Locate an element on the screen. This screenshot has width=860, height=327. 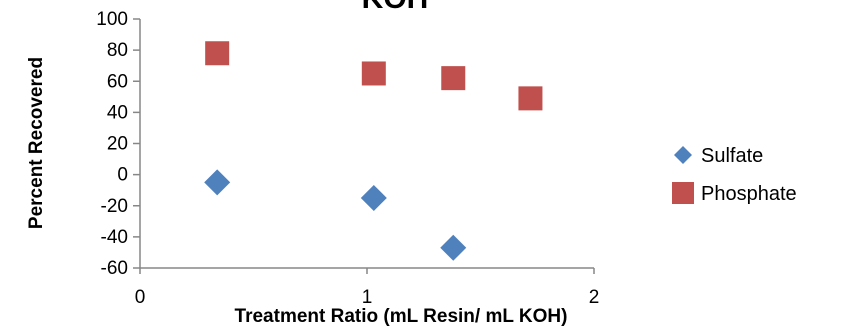
sulfate-legend-label: Sulfate is located at coordinates (732, 156).